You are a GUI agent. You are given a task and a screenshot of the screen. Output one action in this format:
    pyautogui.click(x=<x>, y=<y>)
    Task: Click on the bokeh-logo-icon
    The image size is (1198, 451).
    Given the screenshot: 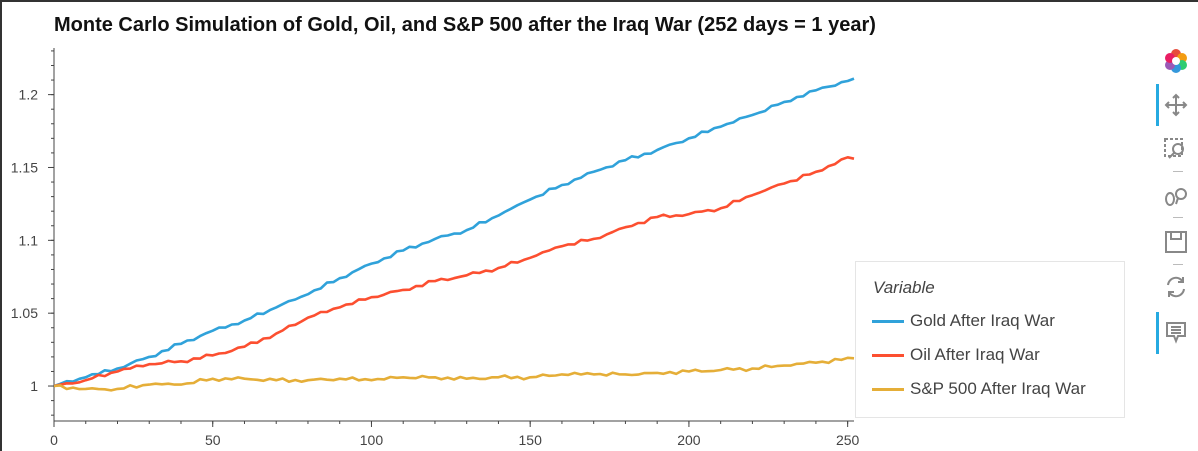 What is the action you would take?
    pyautogui.click(x=1176, y=61)
    